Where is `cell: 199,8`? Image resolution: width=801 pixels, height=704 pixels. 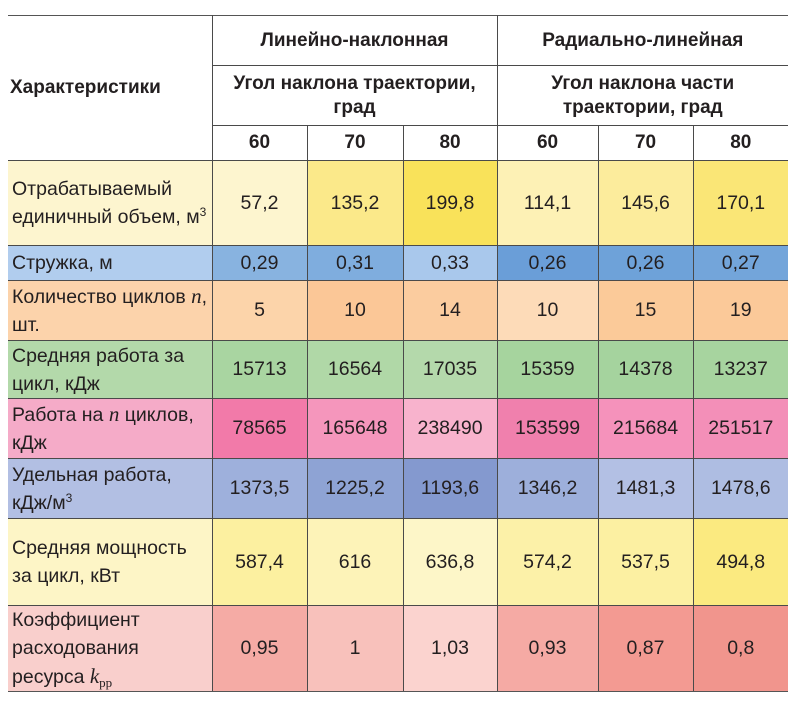 cell: 199,8 is located at coordinates (450, 203).